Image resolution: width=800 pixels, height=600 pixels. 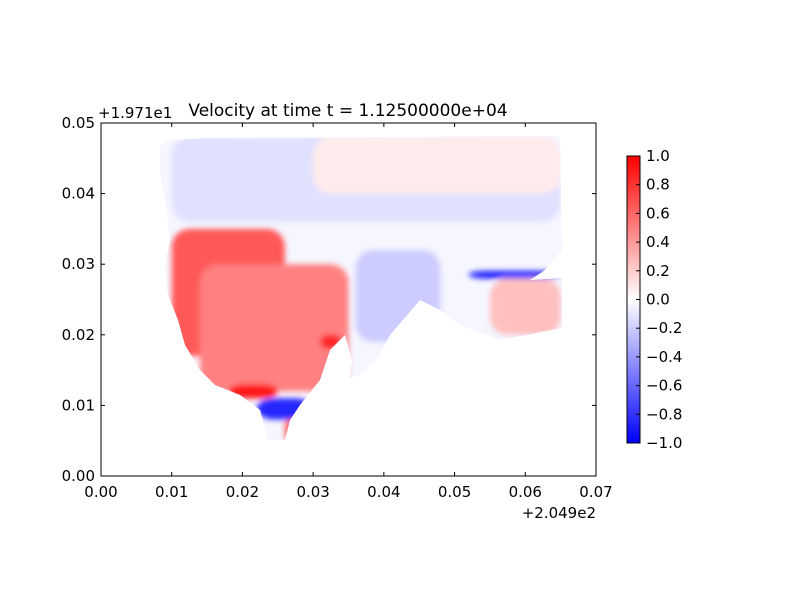 I want to click on x-tick-label: 0.02, so click(x=242, y=492).